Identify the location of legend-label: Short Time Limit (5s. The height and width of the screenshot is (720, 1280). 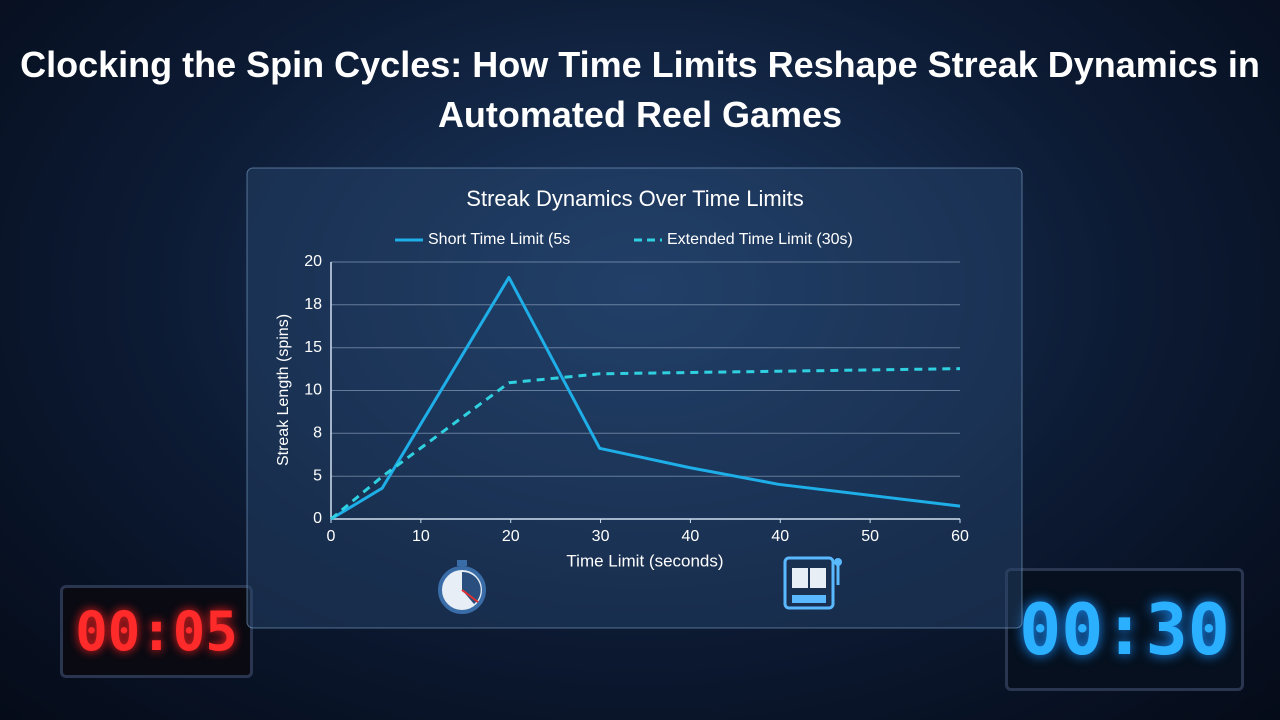
(499, 239).